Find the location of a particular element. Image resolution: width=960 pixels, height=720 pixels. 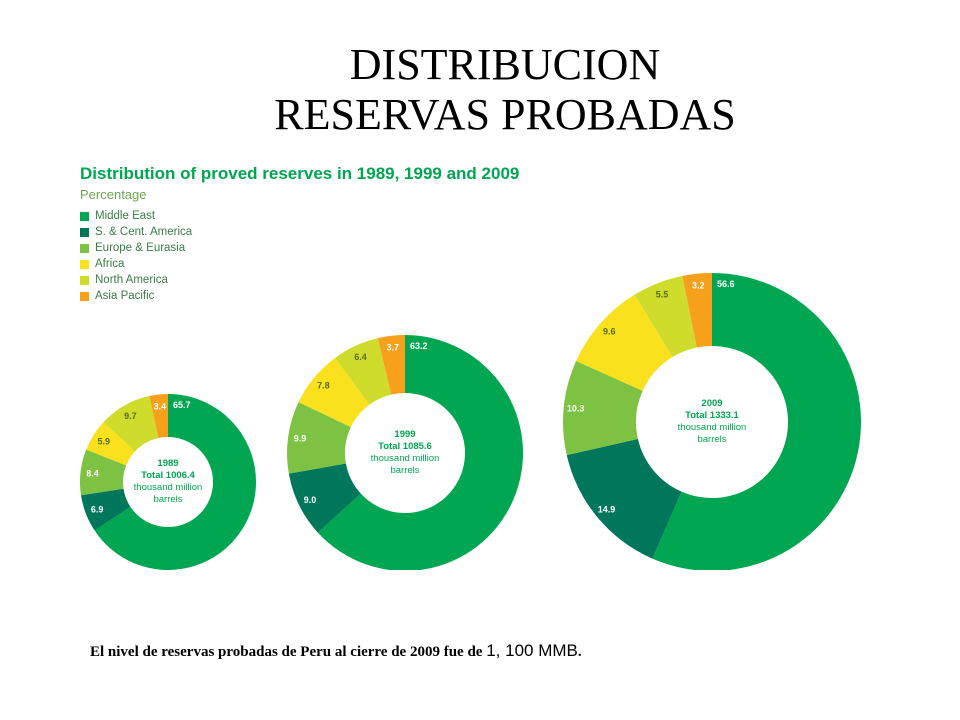

donut-slice-1989-africa is located at coordinates (111, 444).